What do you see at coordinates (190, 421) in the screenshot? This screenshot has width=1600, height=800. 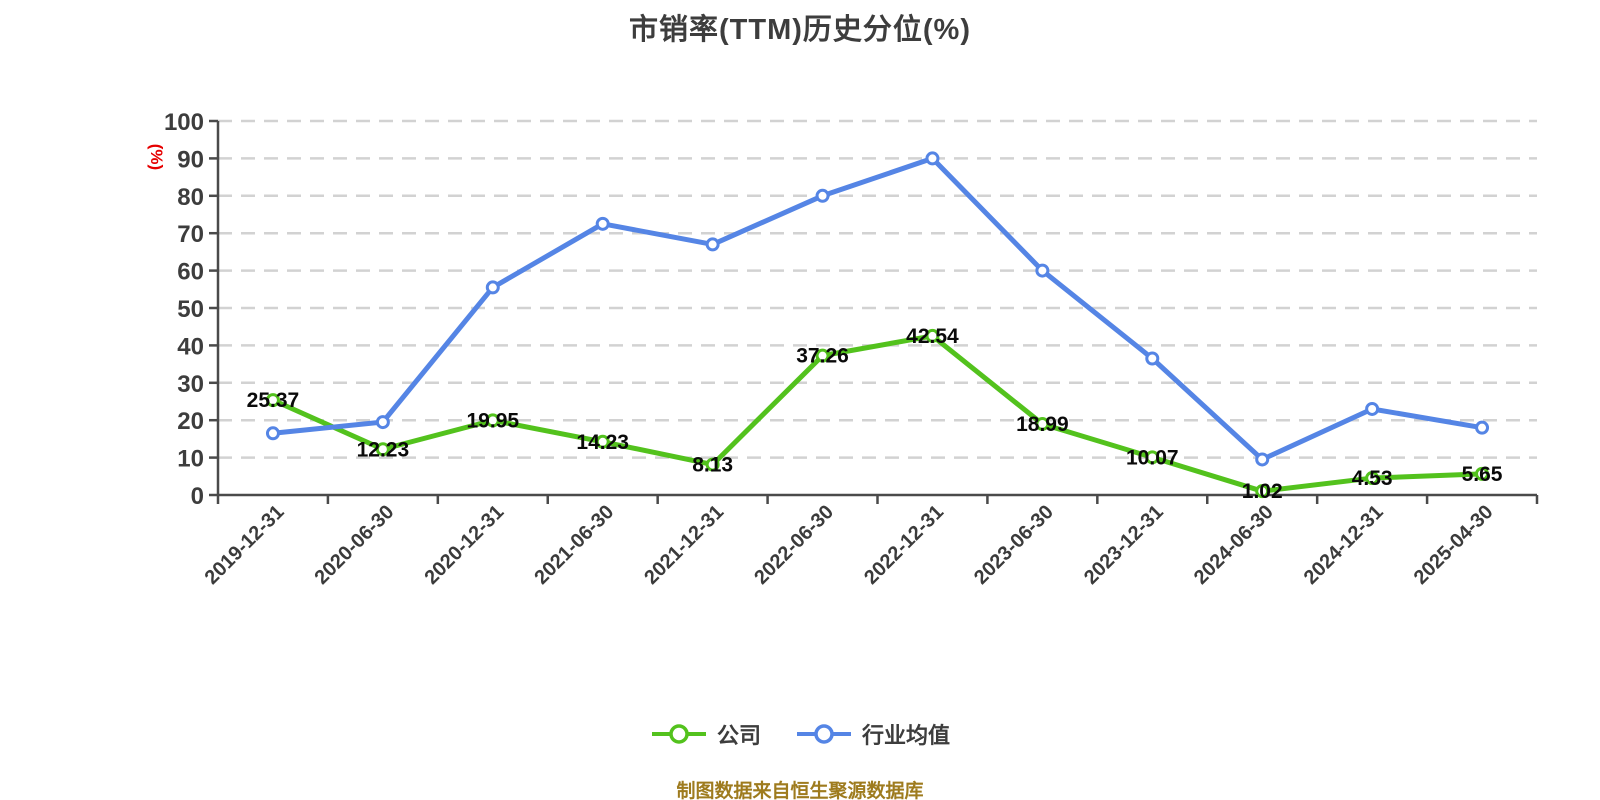 I see `y-axis-tick-label: 20` at bounding box center [190, 421].